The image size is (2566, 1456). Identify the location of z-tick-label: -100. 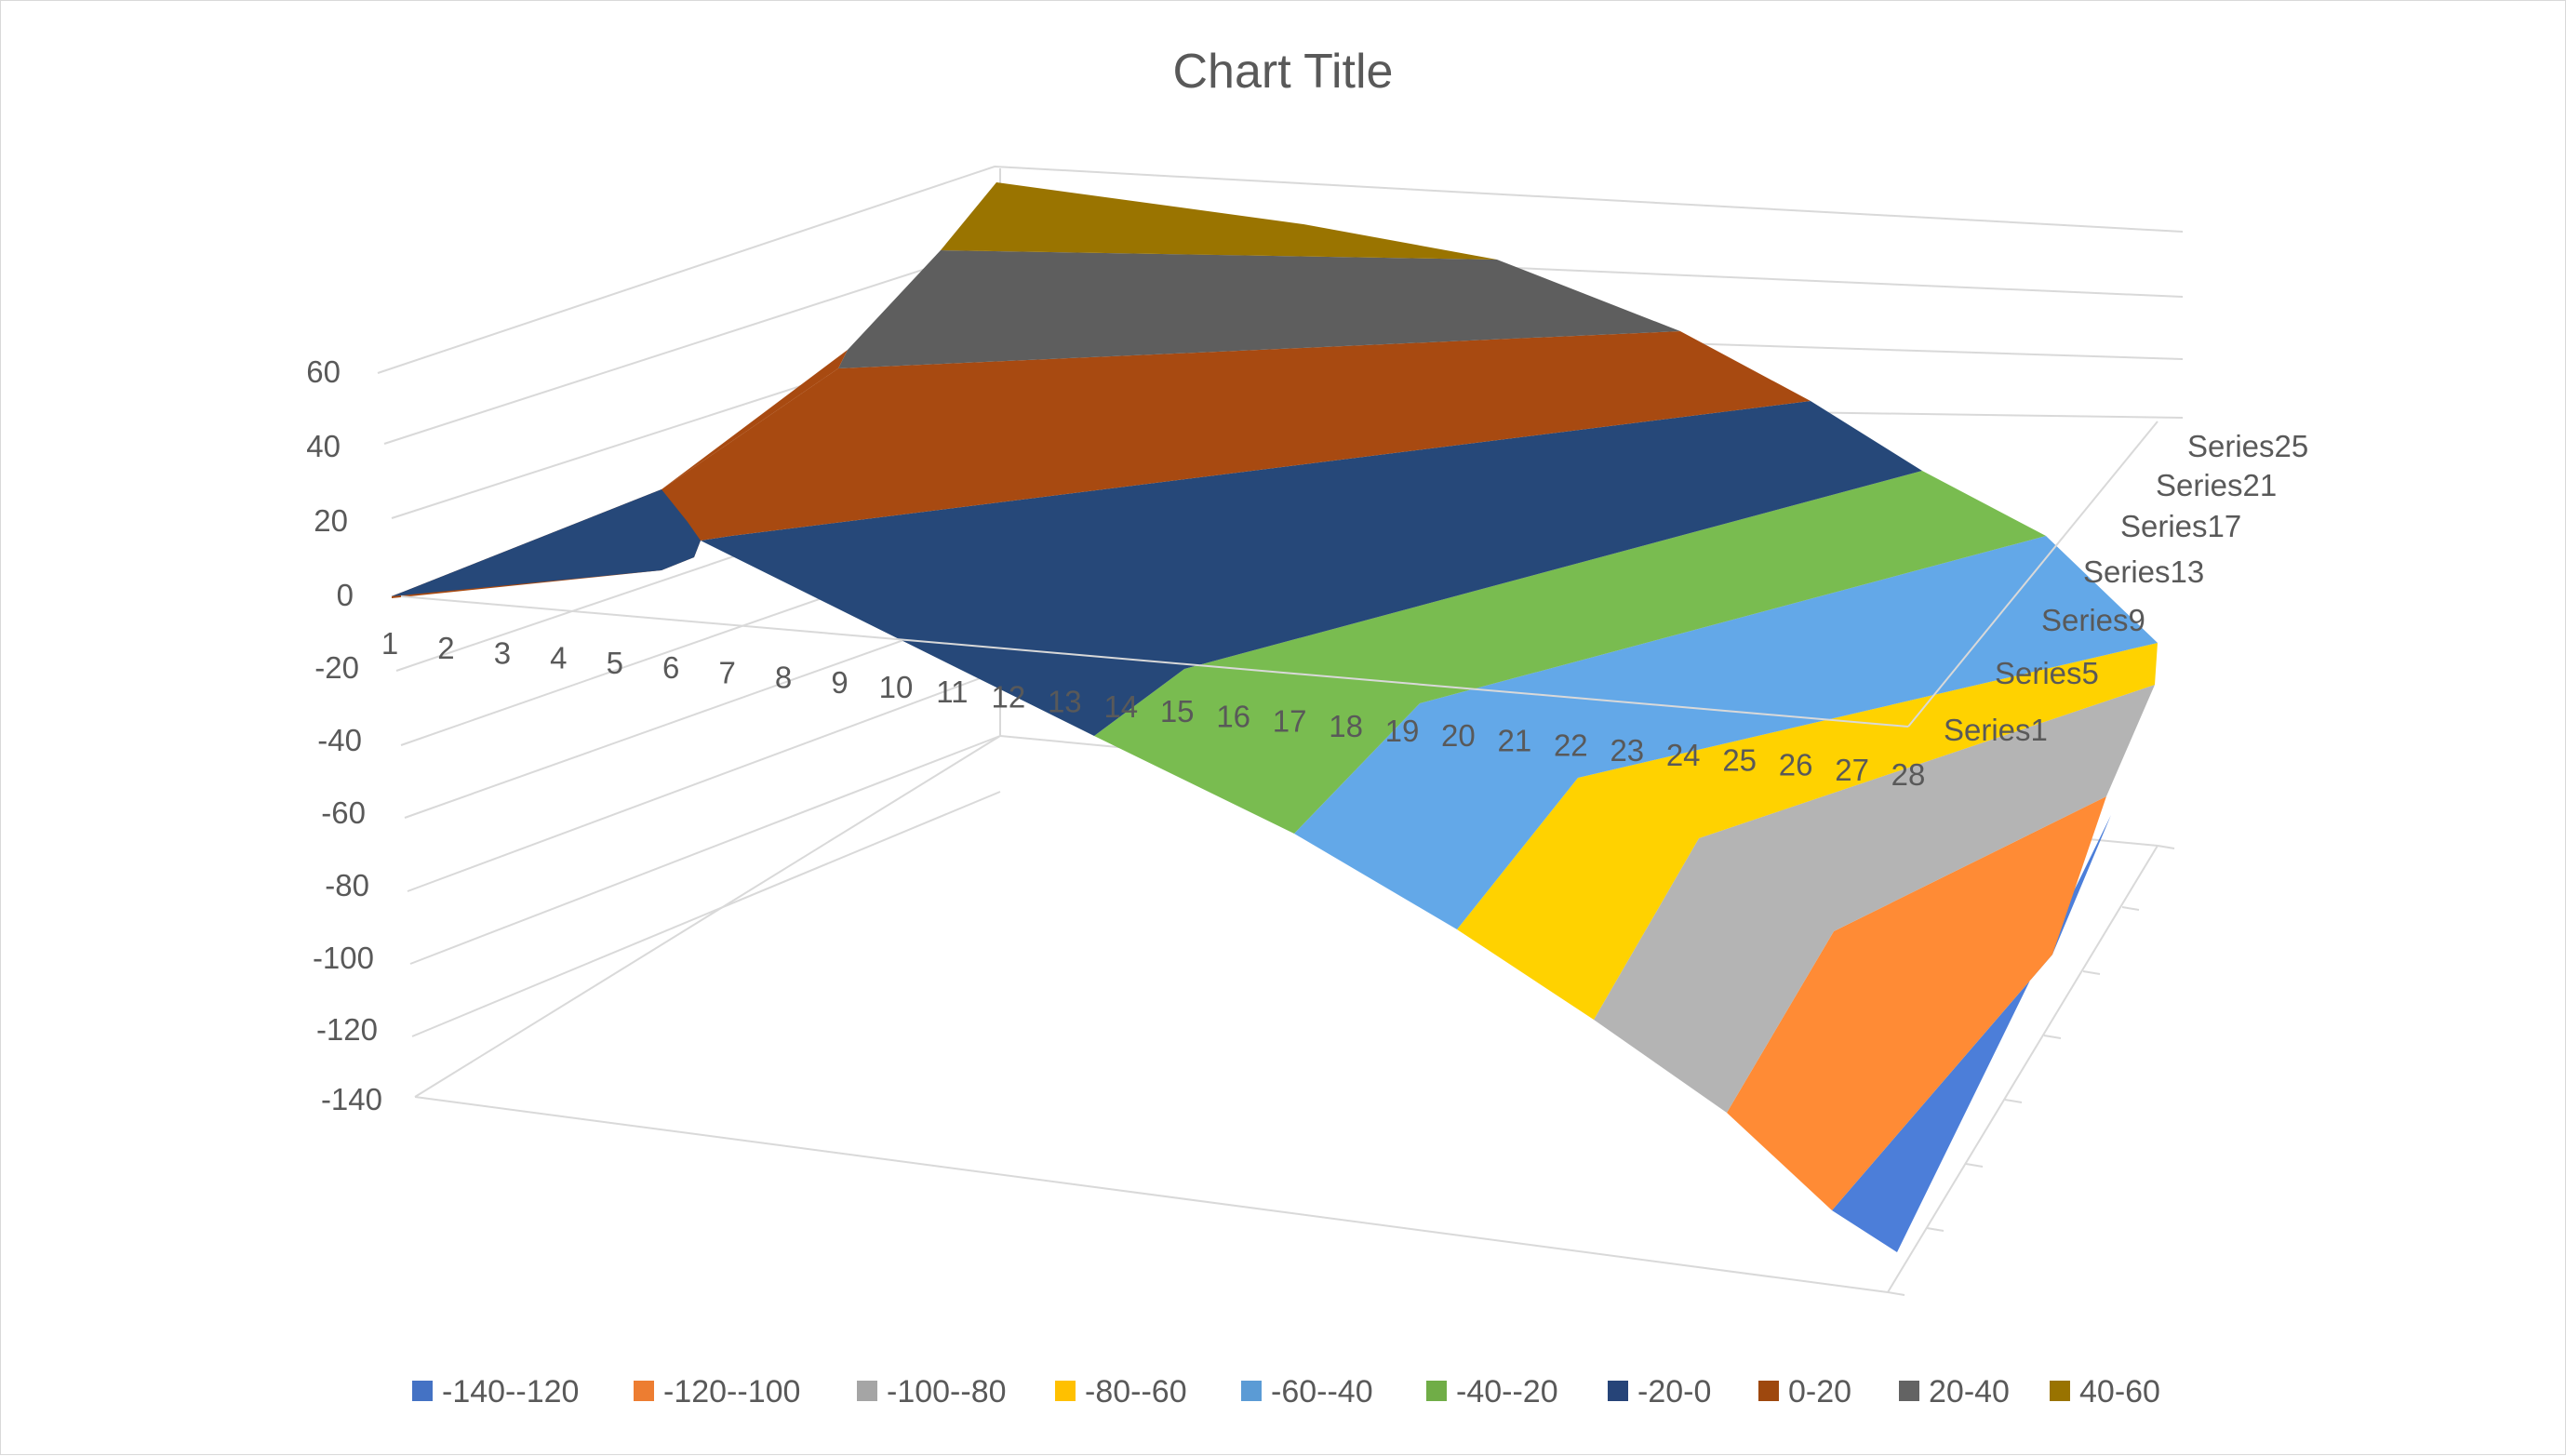
(343, 958).